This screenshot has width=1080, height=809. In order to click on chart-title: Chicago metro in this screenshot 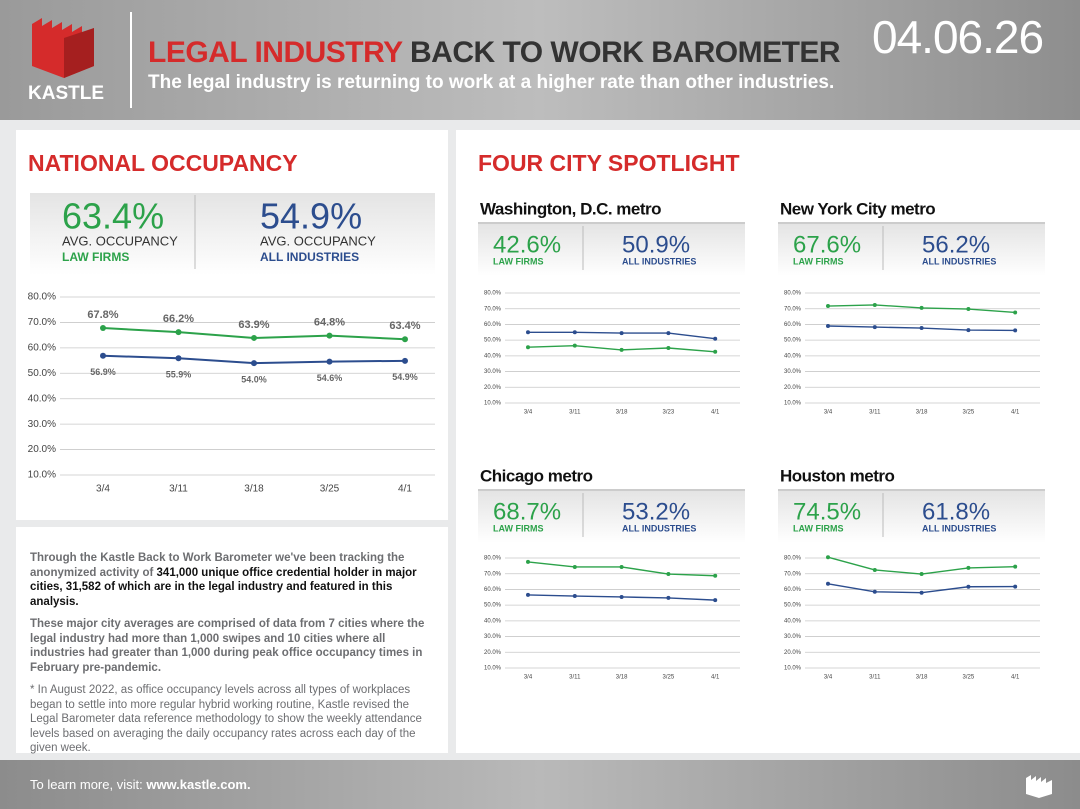, I will do `click(536, 475)`.